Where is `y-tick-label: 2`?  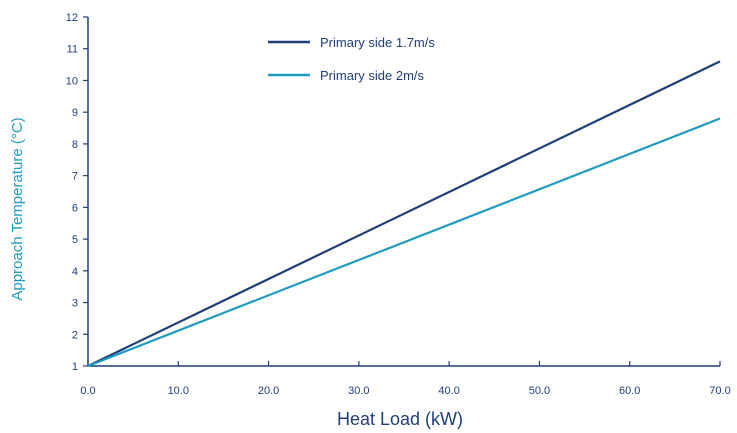
y-tick-label: 2 is located at coordinates (75, 335).